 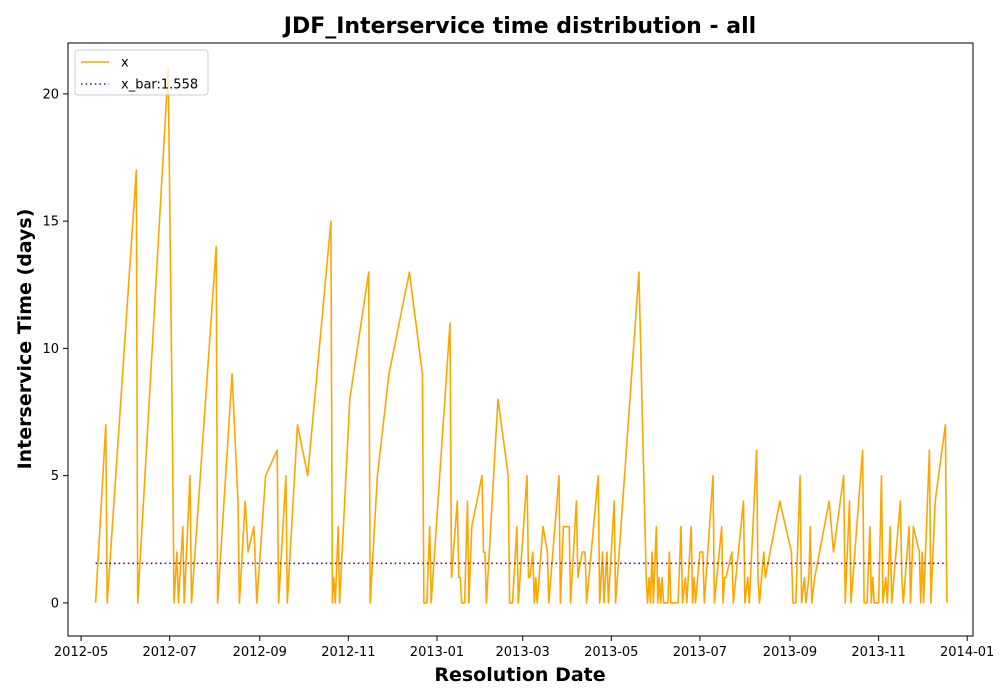 What do you see at coordinates (519, 675) in the screenshot?
I see `x-axis-label: Resolution Date` at bounding box center [519, 675].